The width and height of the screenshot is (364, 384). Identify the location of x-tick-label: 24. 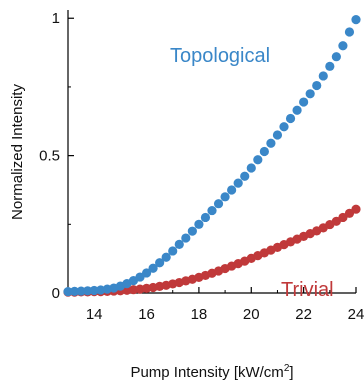
(356, 314).